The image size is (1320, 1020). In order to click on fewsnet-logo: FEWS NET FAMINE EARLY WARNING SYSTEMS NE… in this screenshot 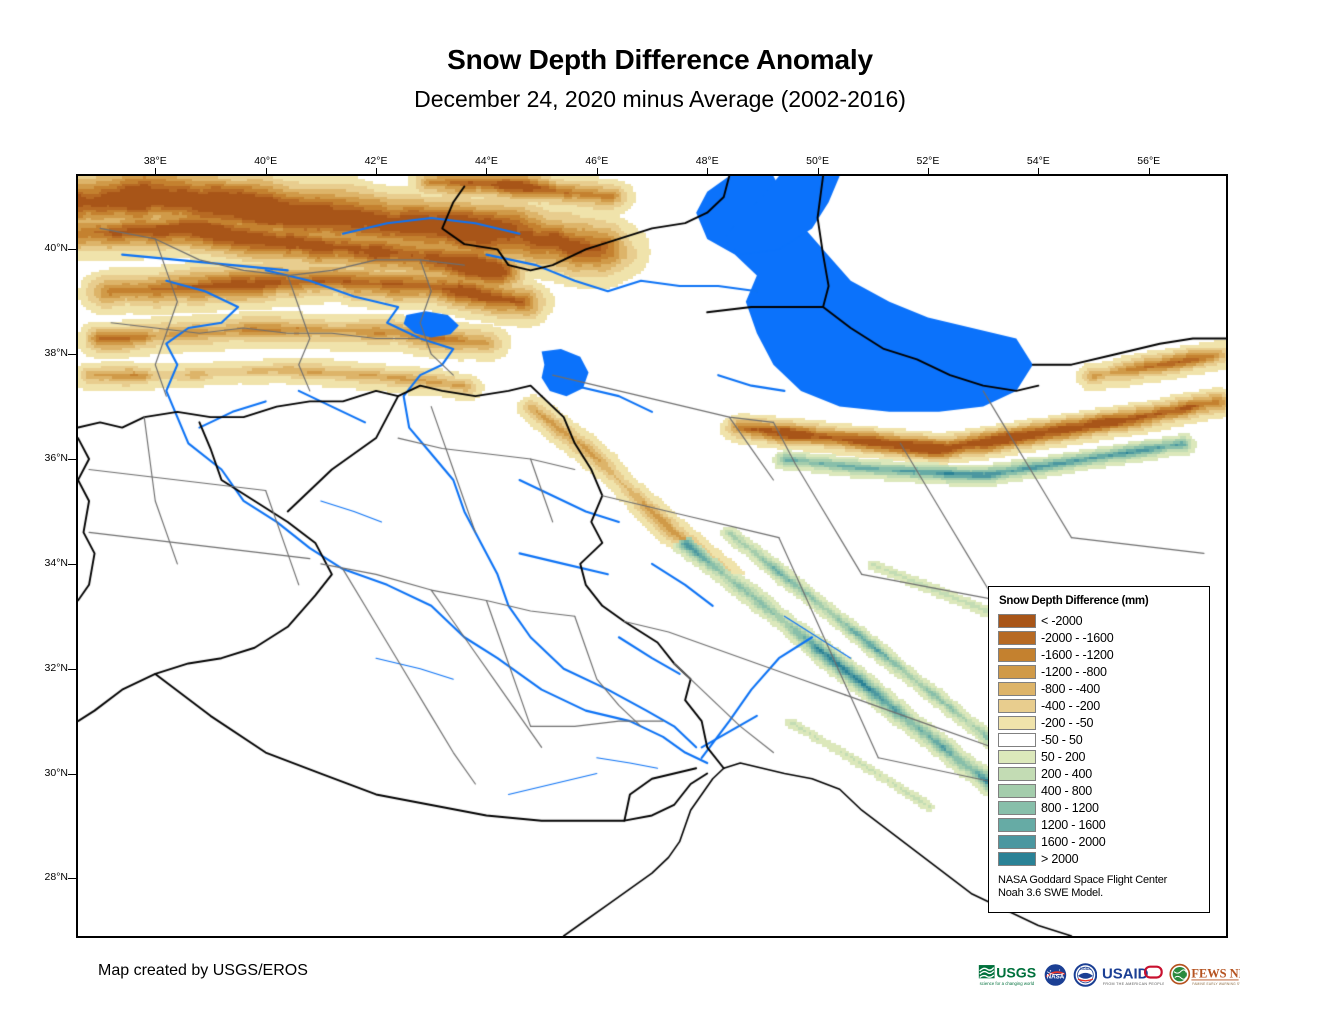, I will do `click(1204, 975)`.